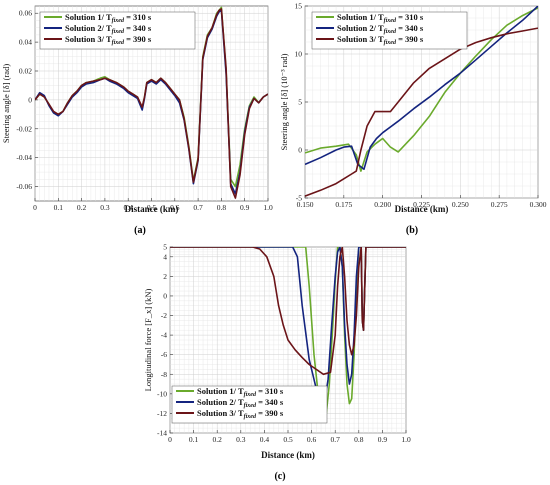  Describe the element at coordinates (162, 433) in the screenshot. I see `y-tick-label: -14` at that location.